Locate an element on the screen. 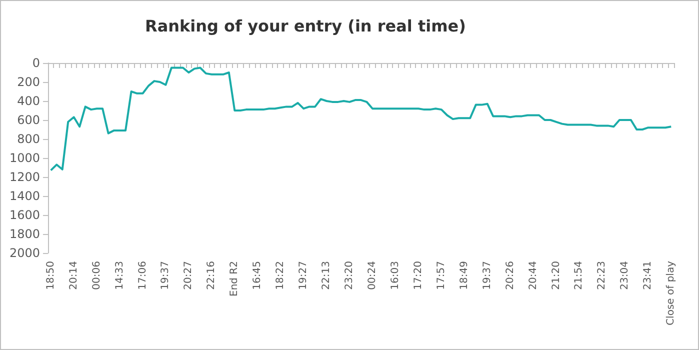 The height and width of the screenshot is (350, 699). y-tick-label: 400 is located at coordinates (28, 101).